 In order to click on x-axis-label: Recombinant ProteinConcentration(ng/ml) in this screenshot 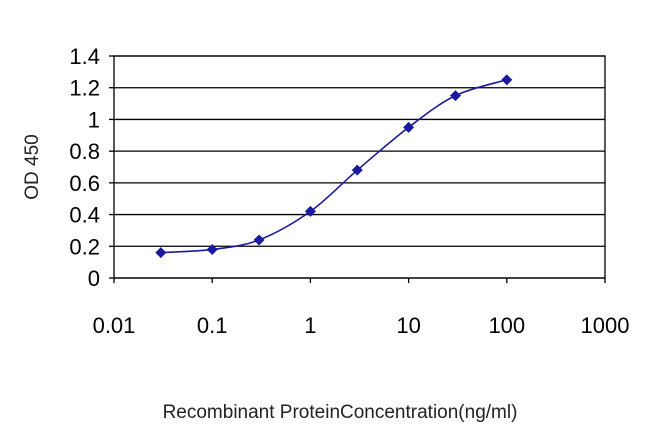, I will do `click(340, 412)`.